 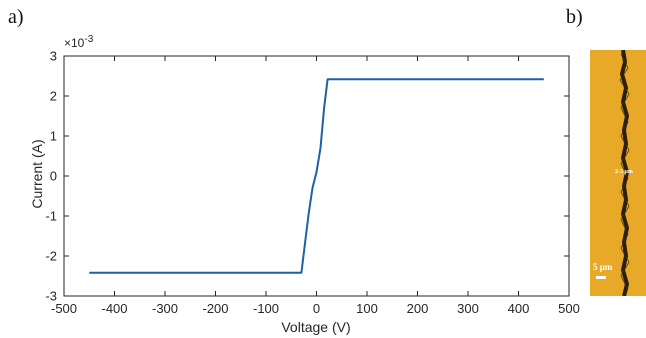 I want to click on y-axis-exponent-base: ×10, so click(x=74, y=43).